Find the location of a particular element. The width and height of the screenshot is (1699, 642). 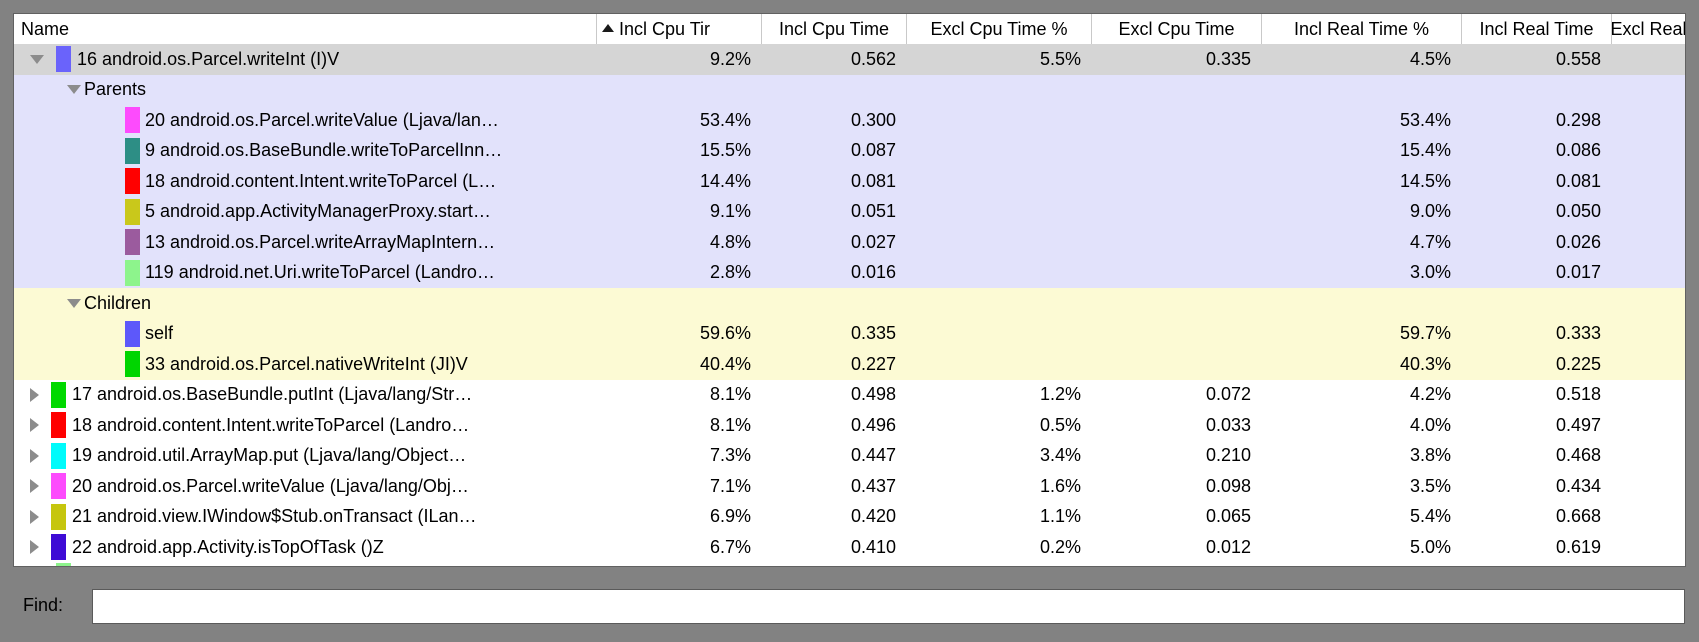

incl-cpu-time-cell: 0.496 is located at coordinates (873, 424).